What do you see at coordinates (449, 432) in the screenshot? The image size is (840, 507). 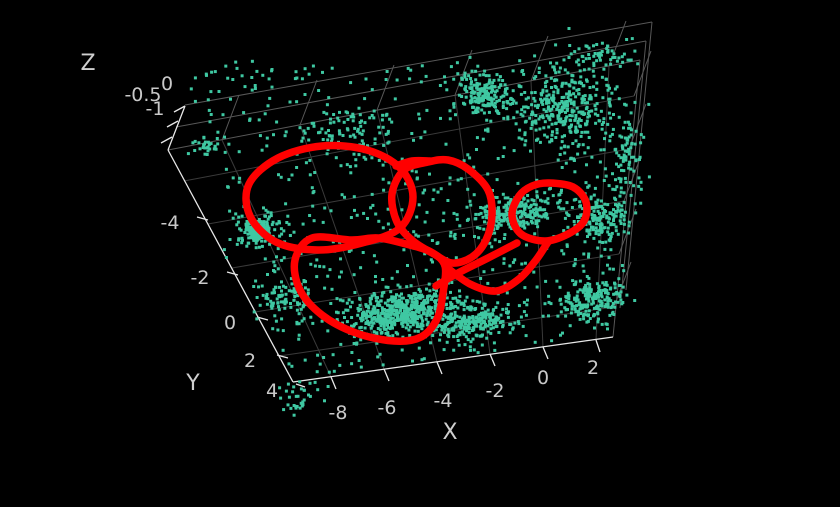 I see `x-axis-label: X` at bounding box center [449, 432].